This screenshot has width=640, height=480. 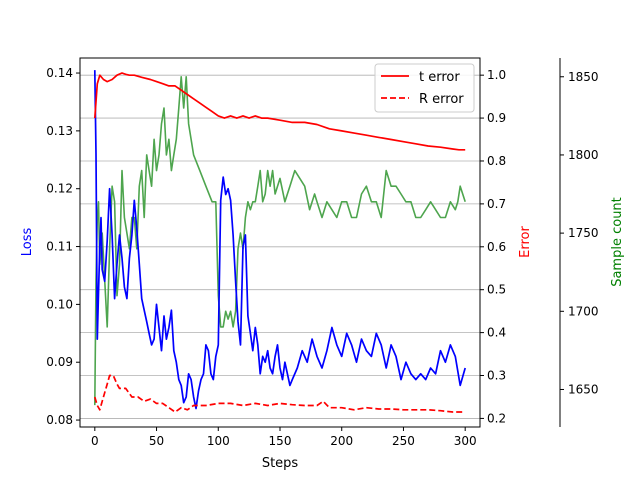 What do you see at coordinates (496, 333) in the screenshot?
I see `right-tick-label: 0.4` at bounding box center [496, 333].